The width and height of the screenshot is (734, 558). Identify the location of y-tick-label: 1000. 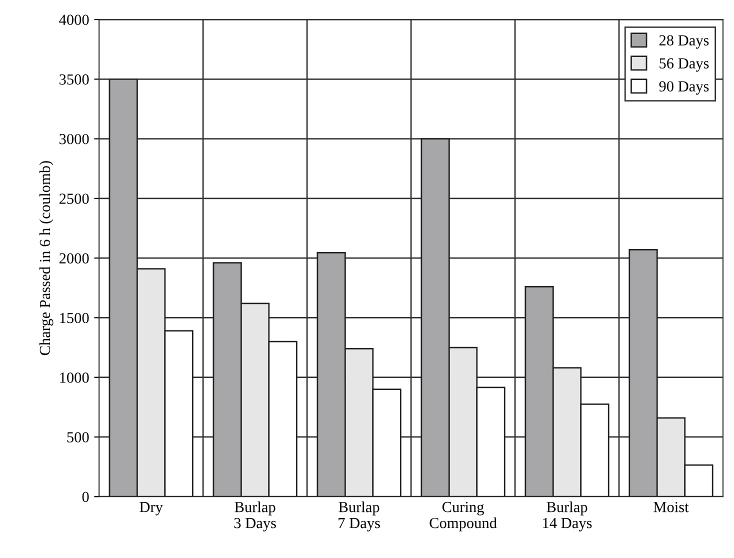
(74, 377).